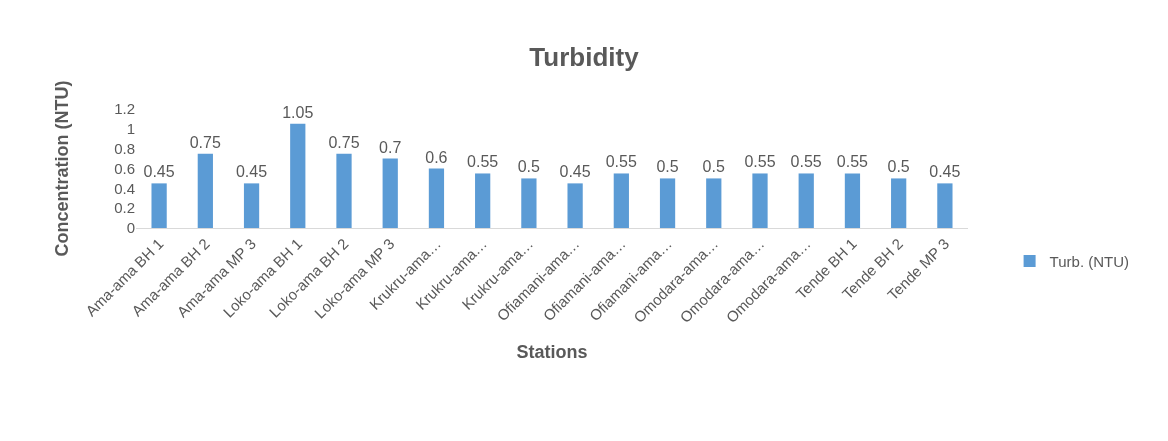 This screenshot has height=441, width=1168. Describe the element at coordinates (124, 168) in the screenshot. I see `y-tick-label: 0.6` at that location.